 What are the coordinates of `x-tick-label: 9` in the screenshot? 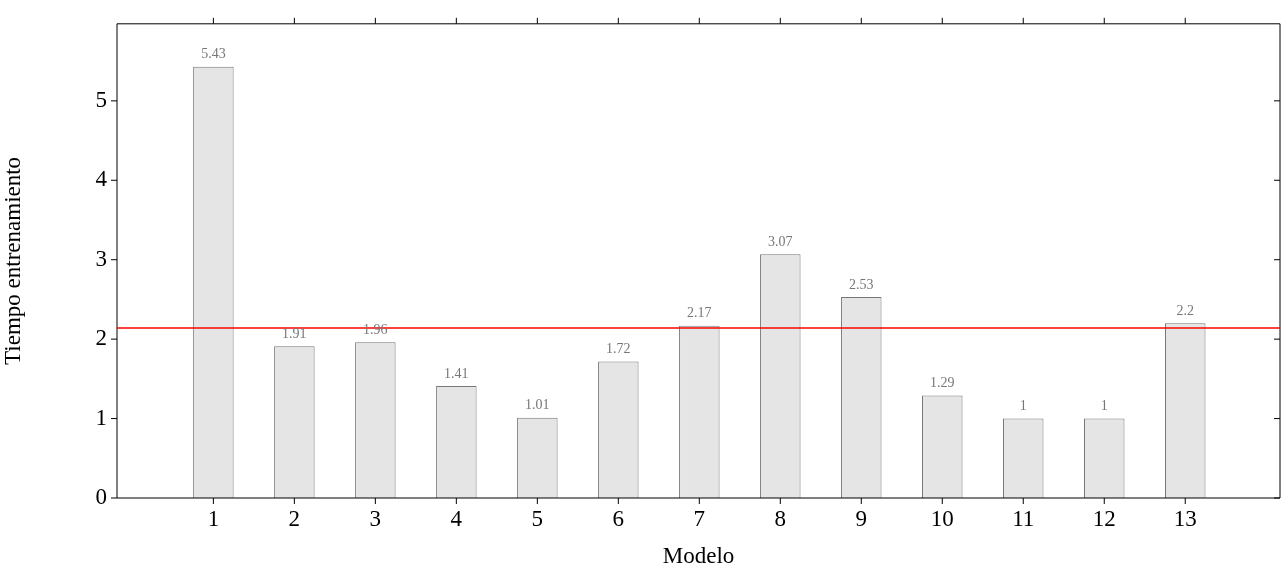 It's located at (861, 518).